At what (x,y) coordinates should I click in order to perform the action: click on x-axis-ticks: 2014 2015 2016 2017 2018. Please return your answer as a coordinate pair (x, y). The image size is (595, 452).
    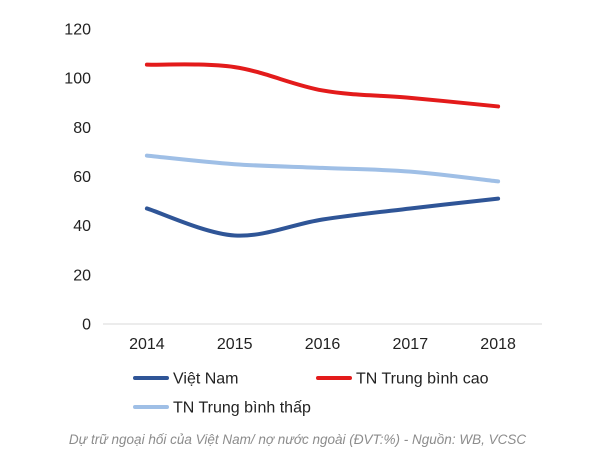
    Looking at the image, I should click on (322, 344).